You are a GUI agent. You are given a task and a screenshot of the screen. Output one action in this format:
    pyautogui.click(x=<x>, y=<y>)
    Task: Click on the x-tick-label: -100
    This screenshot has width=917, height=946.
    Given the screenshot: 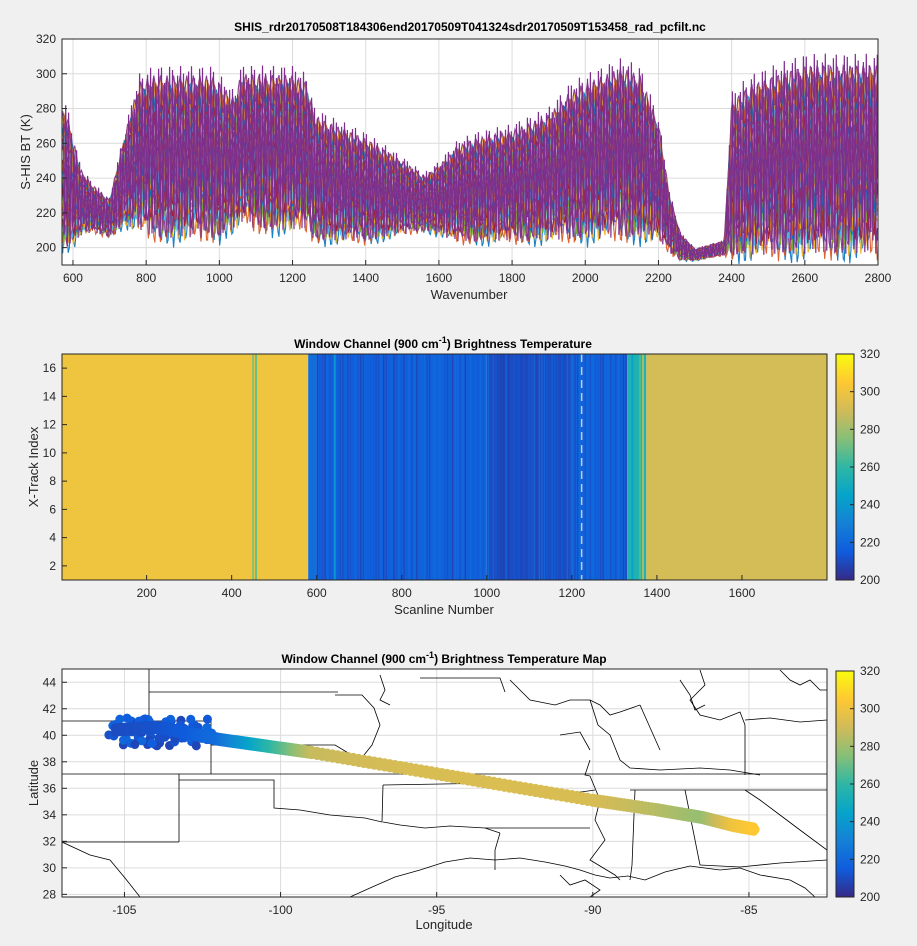 What is the action you would take?
    pyautogui.click(x=281, y=910)
    